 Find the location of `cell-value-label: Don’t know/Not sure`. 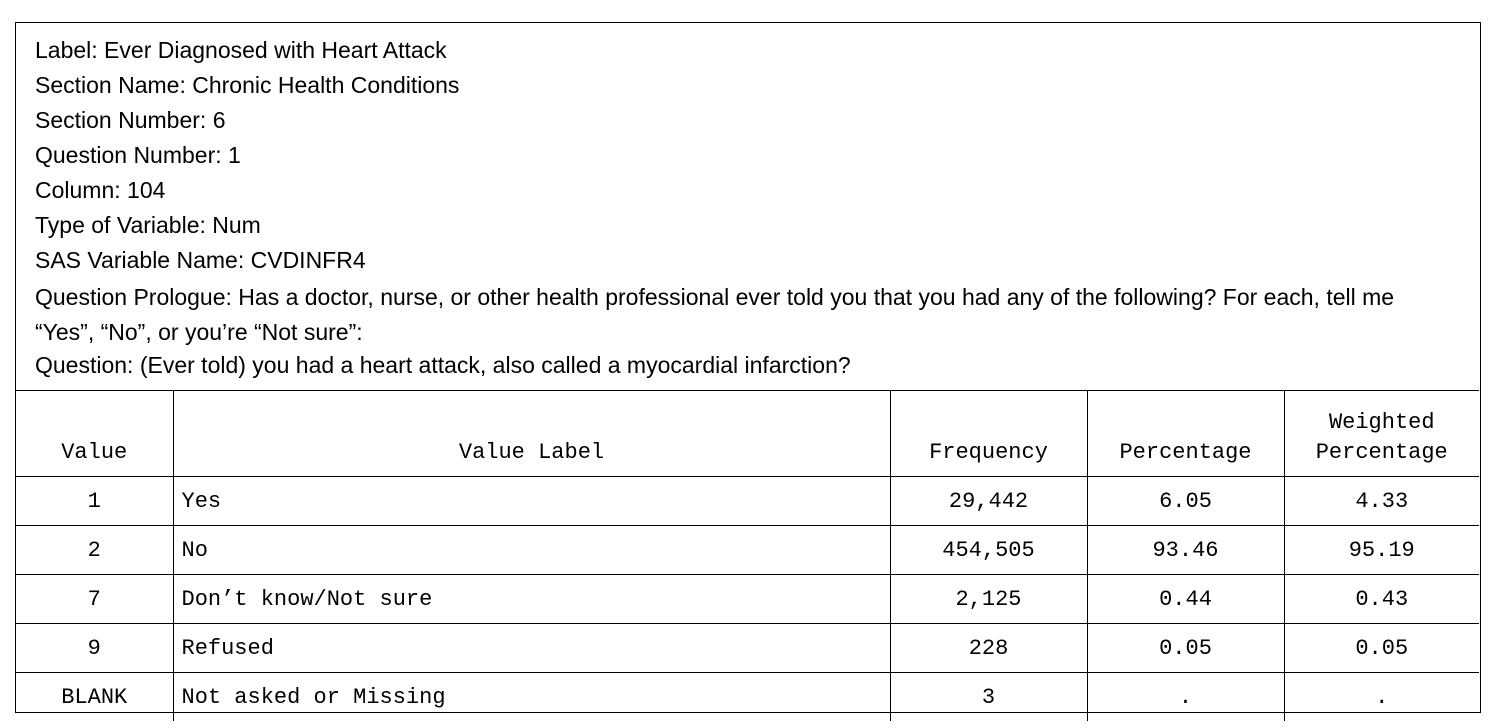

cell-value-label: Don’t know/Not sure is located at coordinates (531, 599).